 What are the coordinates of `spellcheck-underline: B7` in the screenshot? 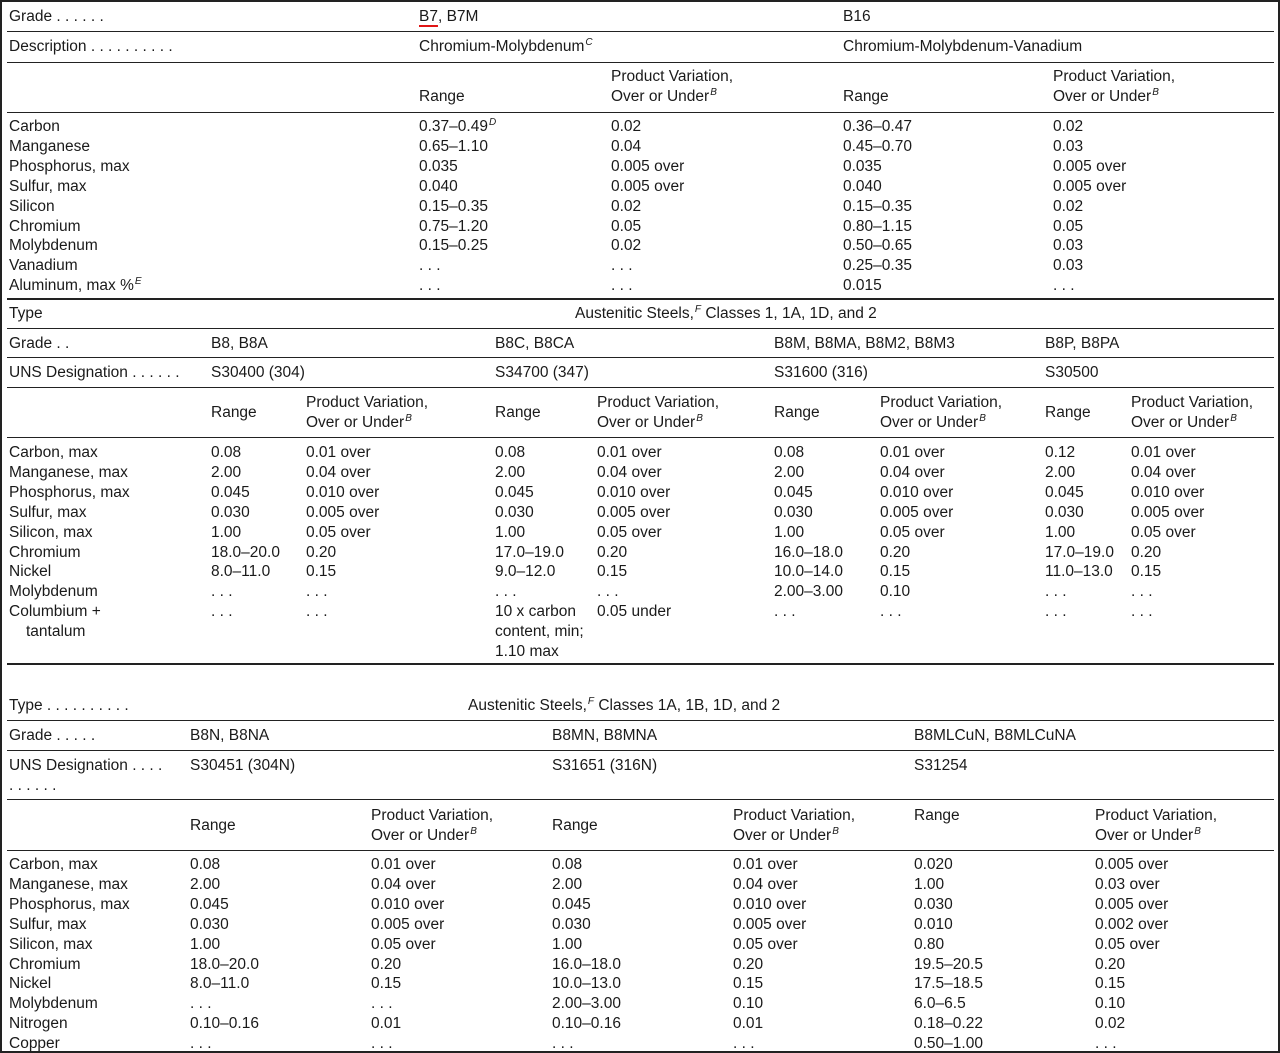 It's located at (428, 16).